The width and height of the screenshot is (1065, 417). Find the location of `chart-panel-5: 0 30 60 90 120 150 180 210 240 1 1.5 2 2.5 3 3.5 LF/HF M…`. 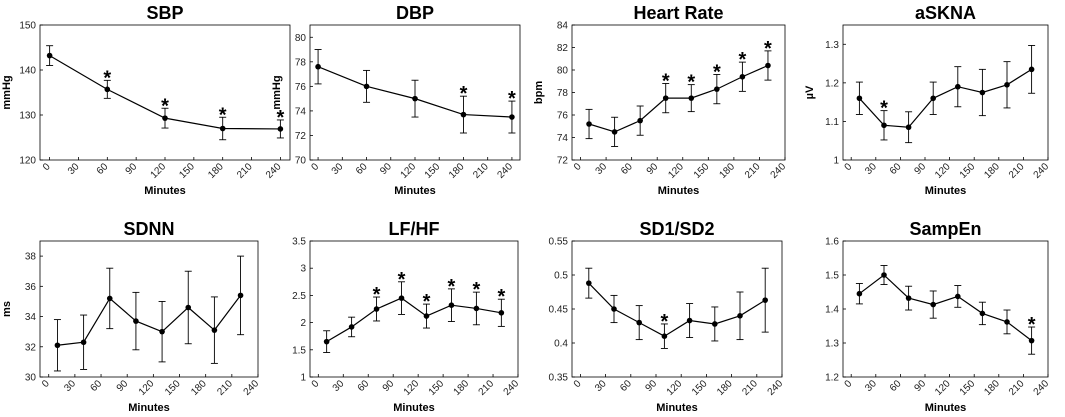

chart-panel-5: 0 30 60 90 120 150 180 210 240 1 1.5 2 2.5 3 3.5 LF/HF M… is located at coordinates (406, 316).